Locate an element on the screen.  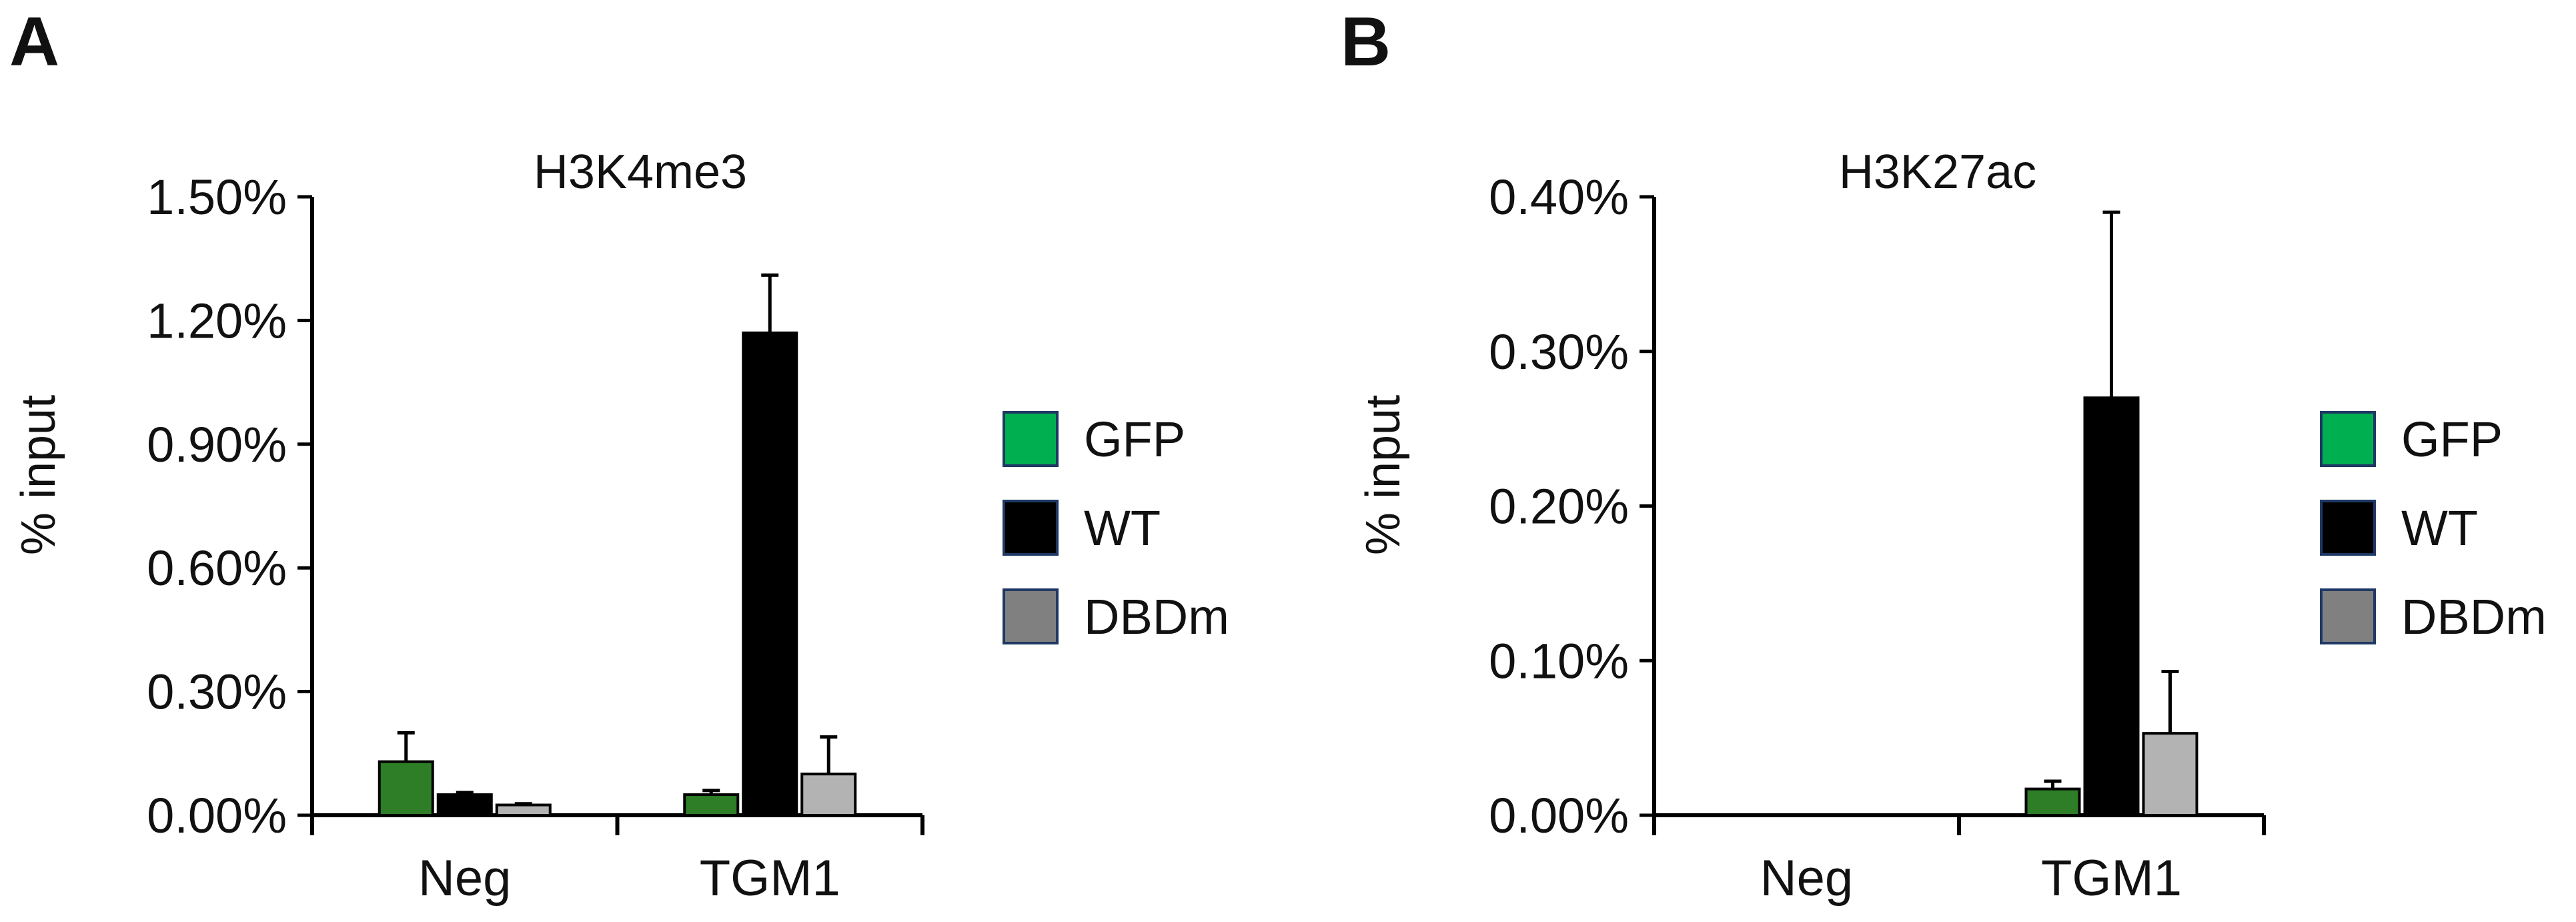
panel-b-y-tick-label: 0.00% is located at coordinates (1559, 815).